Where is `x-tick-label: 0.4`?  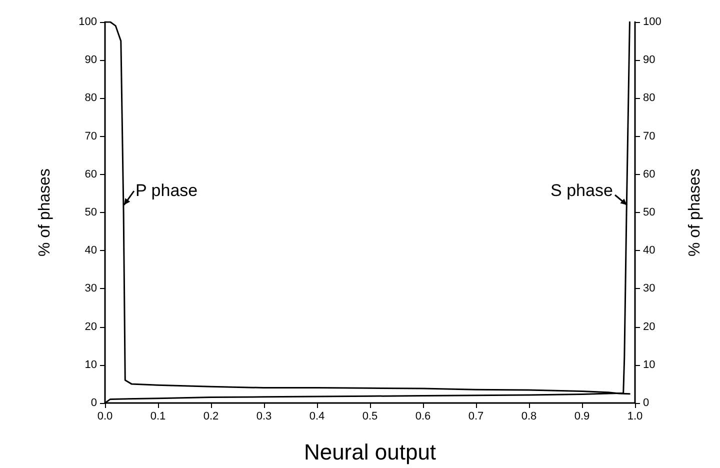 x-tick-label: 0.4 is located at coordinates (317, 416).